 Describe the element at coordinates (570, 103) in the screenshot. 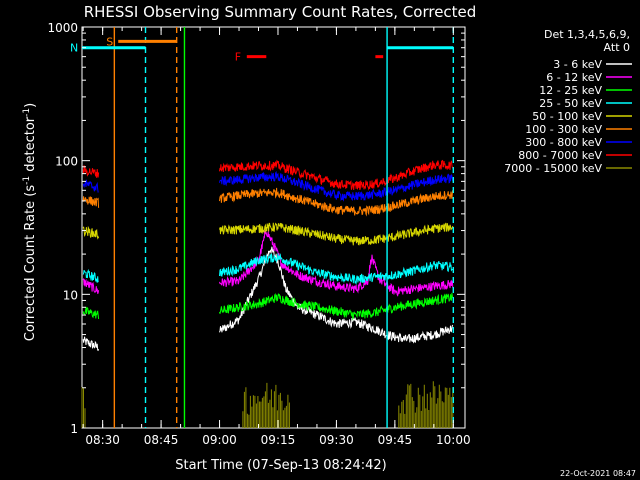

I see `legend-label: 25 - 50 keV` at that location.